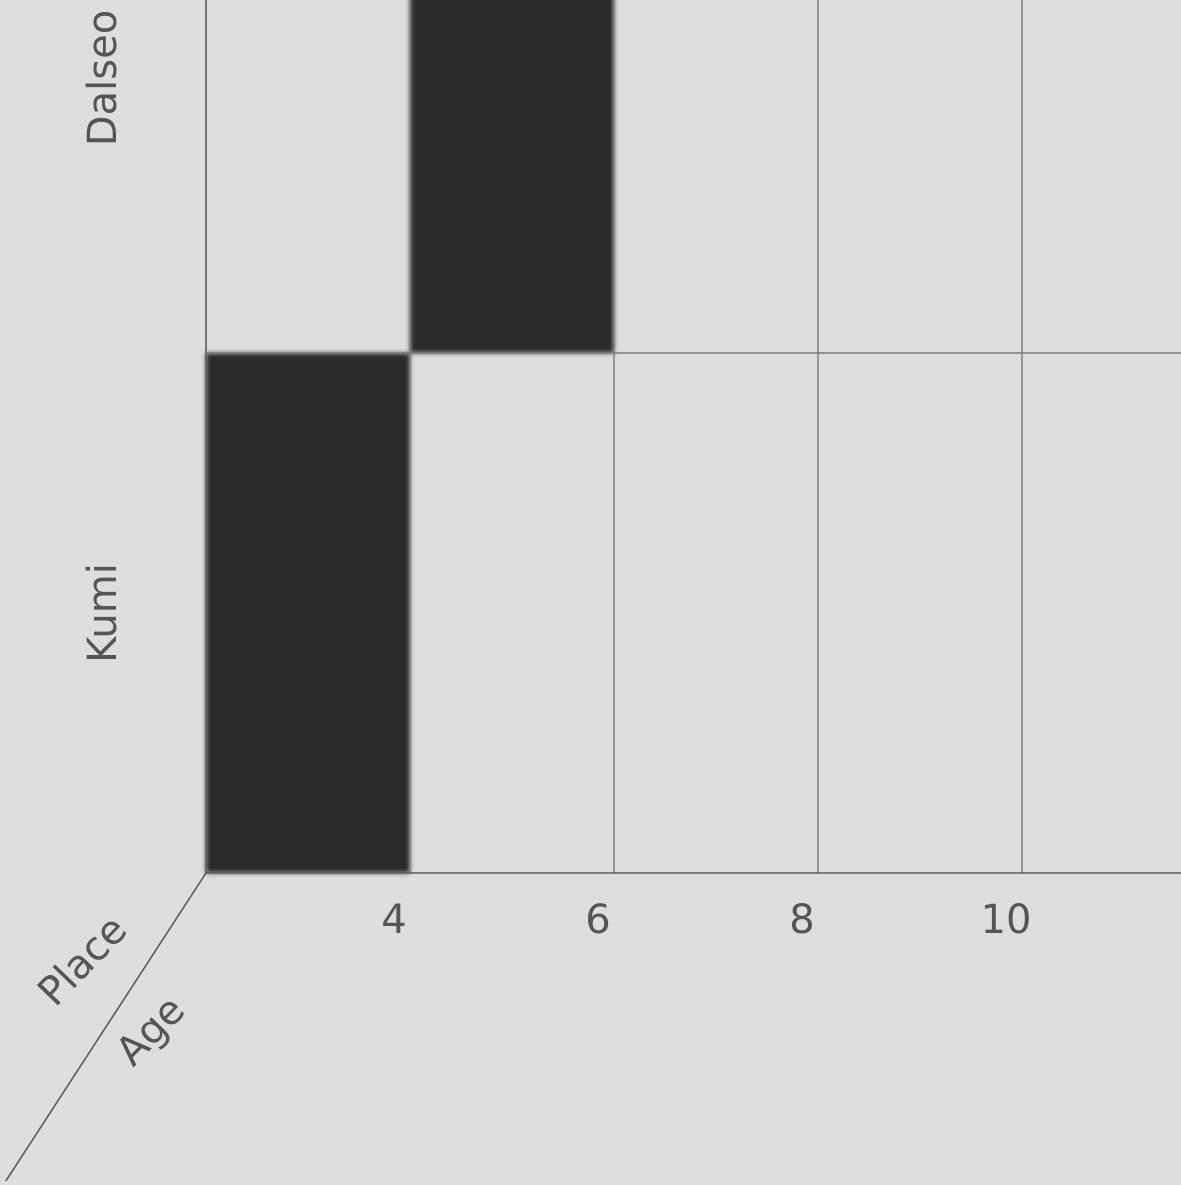 The height and width of the screenshot is (1185, 1181). I want to click on x-axis-title: Age, so click(150, 1031).